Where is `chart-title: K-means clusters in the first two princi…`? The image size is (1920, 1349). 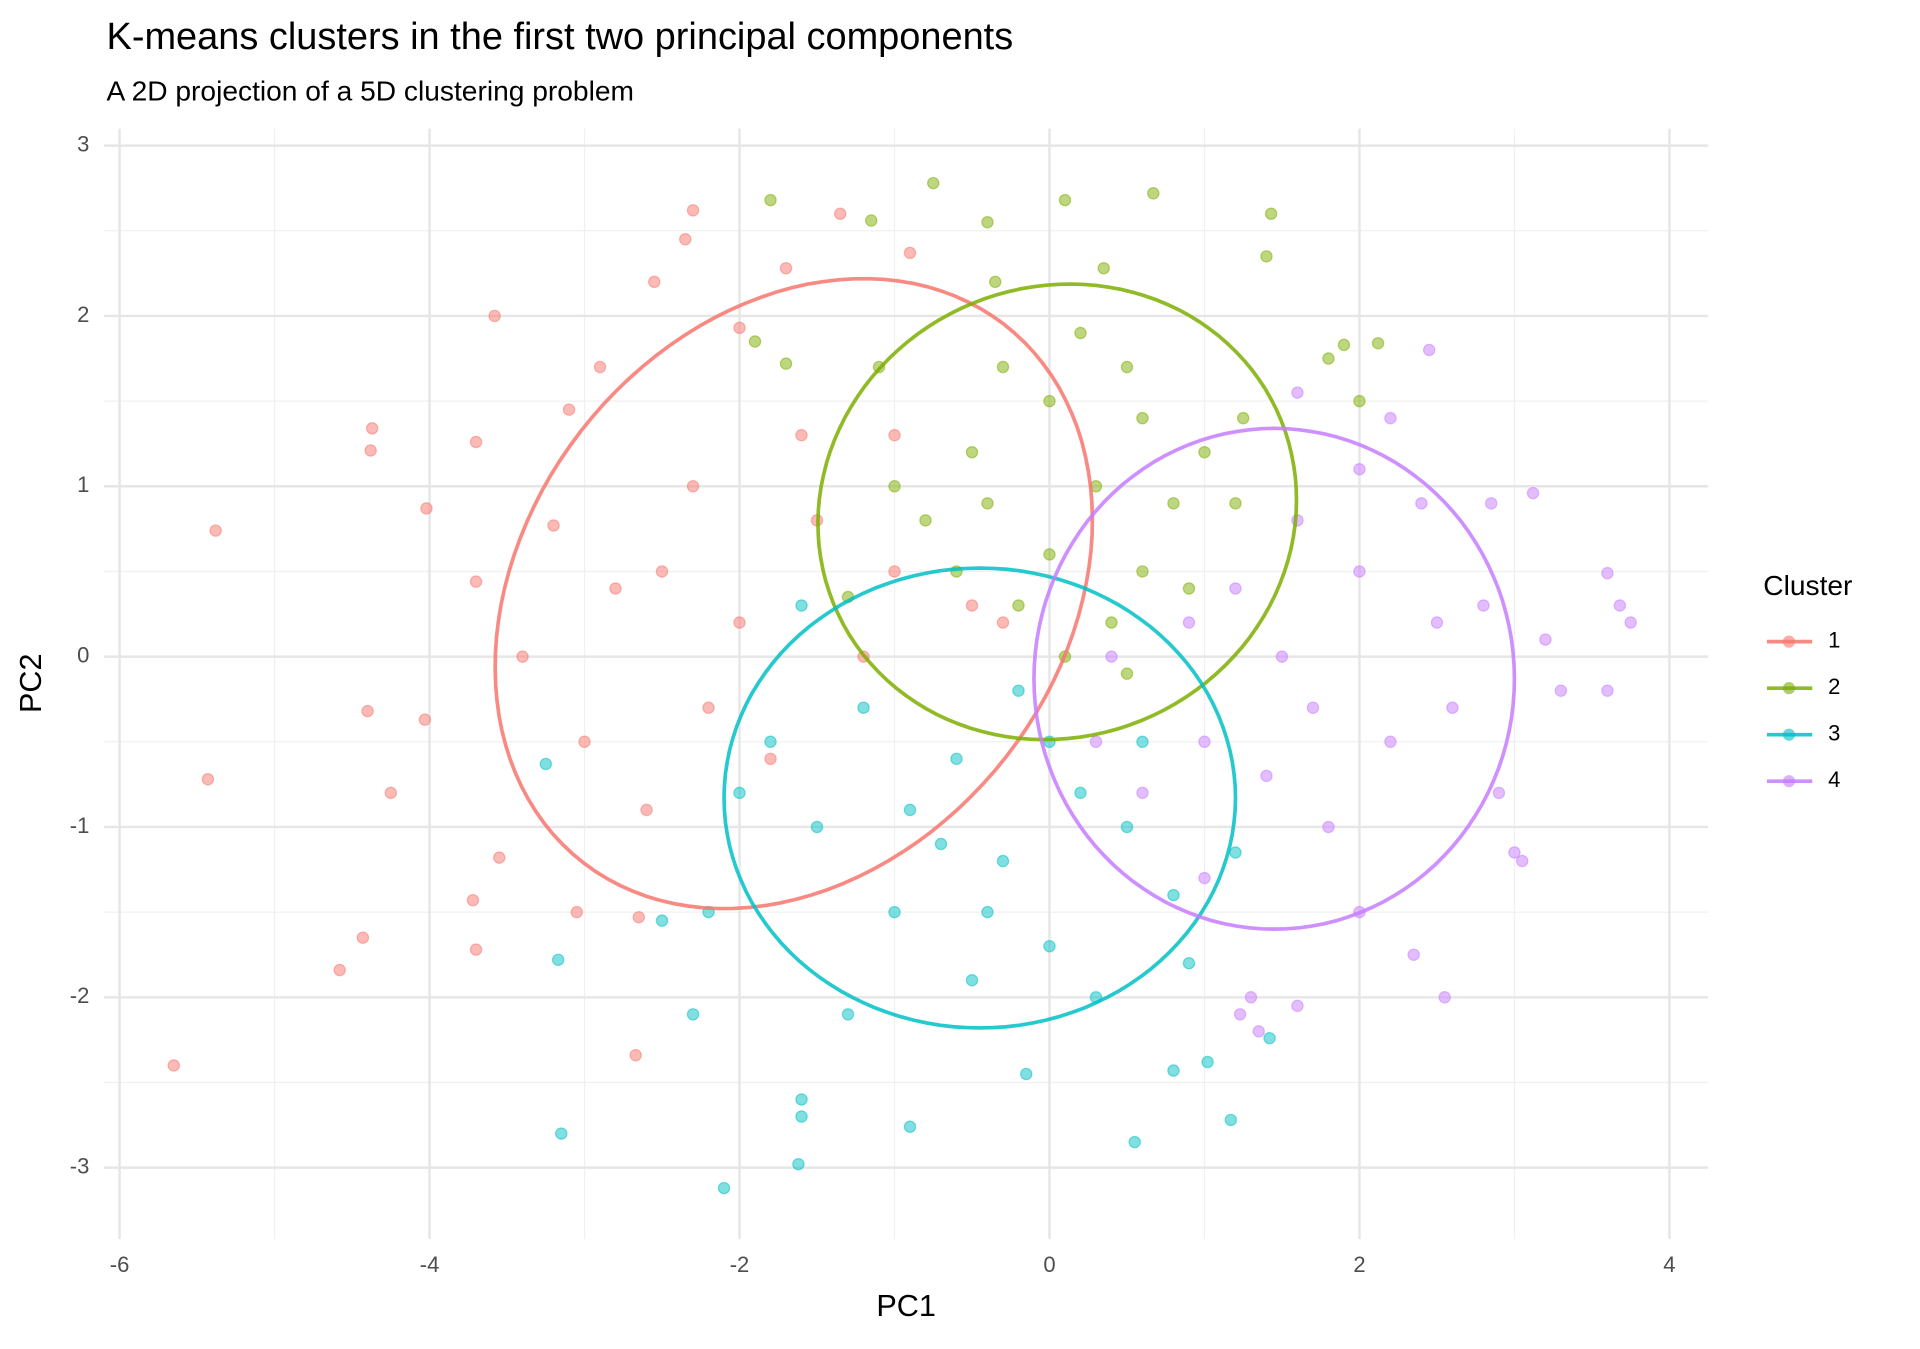 chart-title: K-means clusters in the first two princi… is located at coordinates (560, 37).